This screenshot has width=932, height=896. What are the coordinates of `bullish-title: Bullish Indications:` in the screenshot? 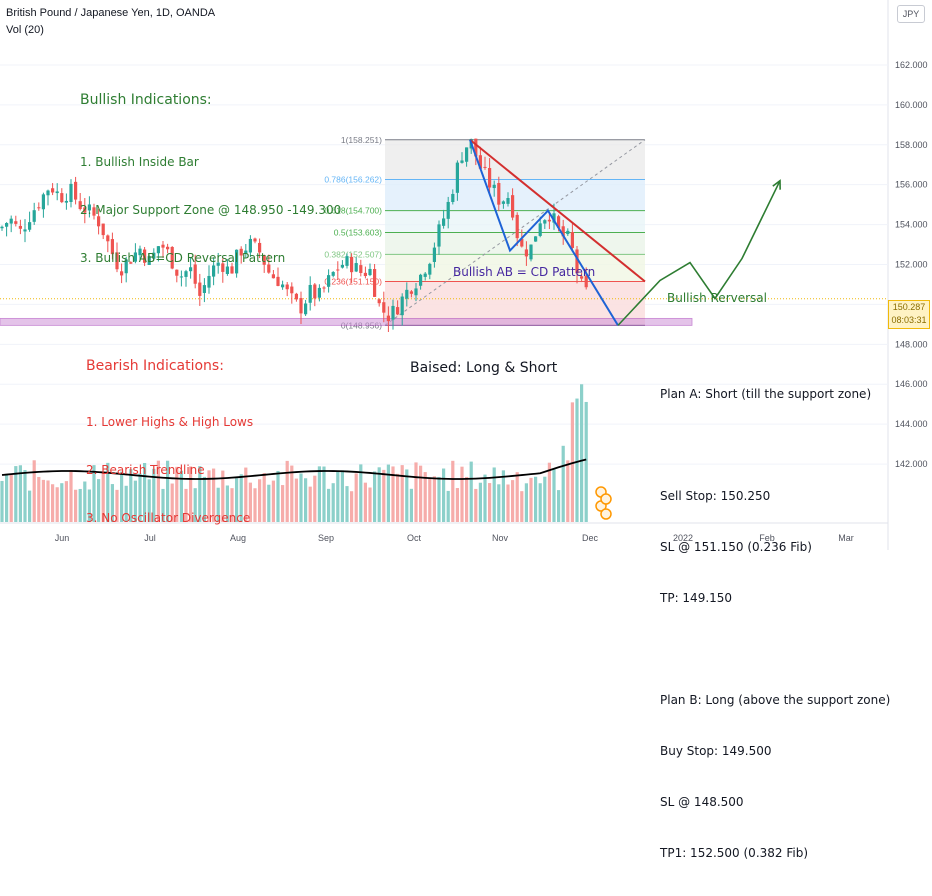 It's located at (146, 100).